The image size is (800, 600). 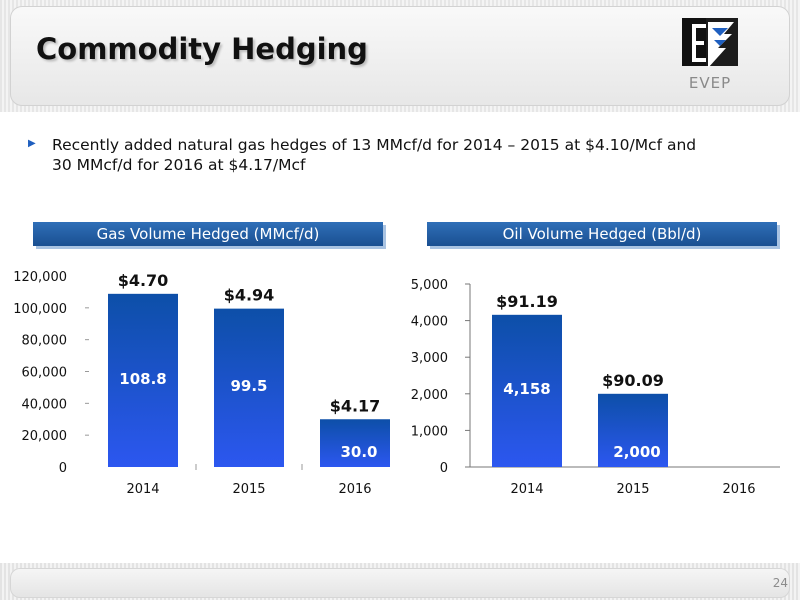 I want to click on gas-bar-label: 99.5, so click(x=248, y=386).